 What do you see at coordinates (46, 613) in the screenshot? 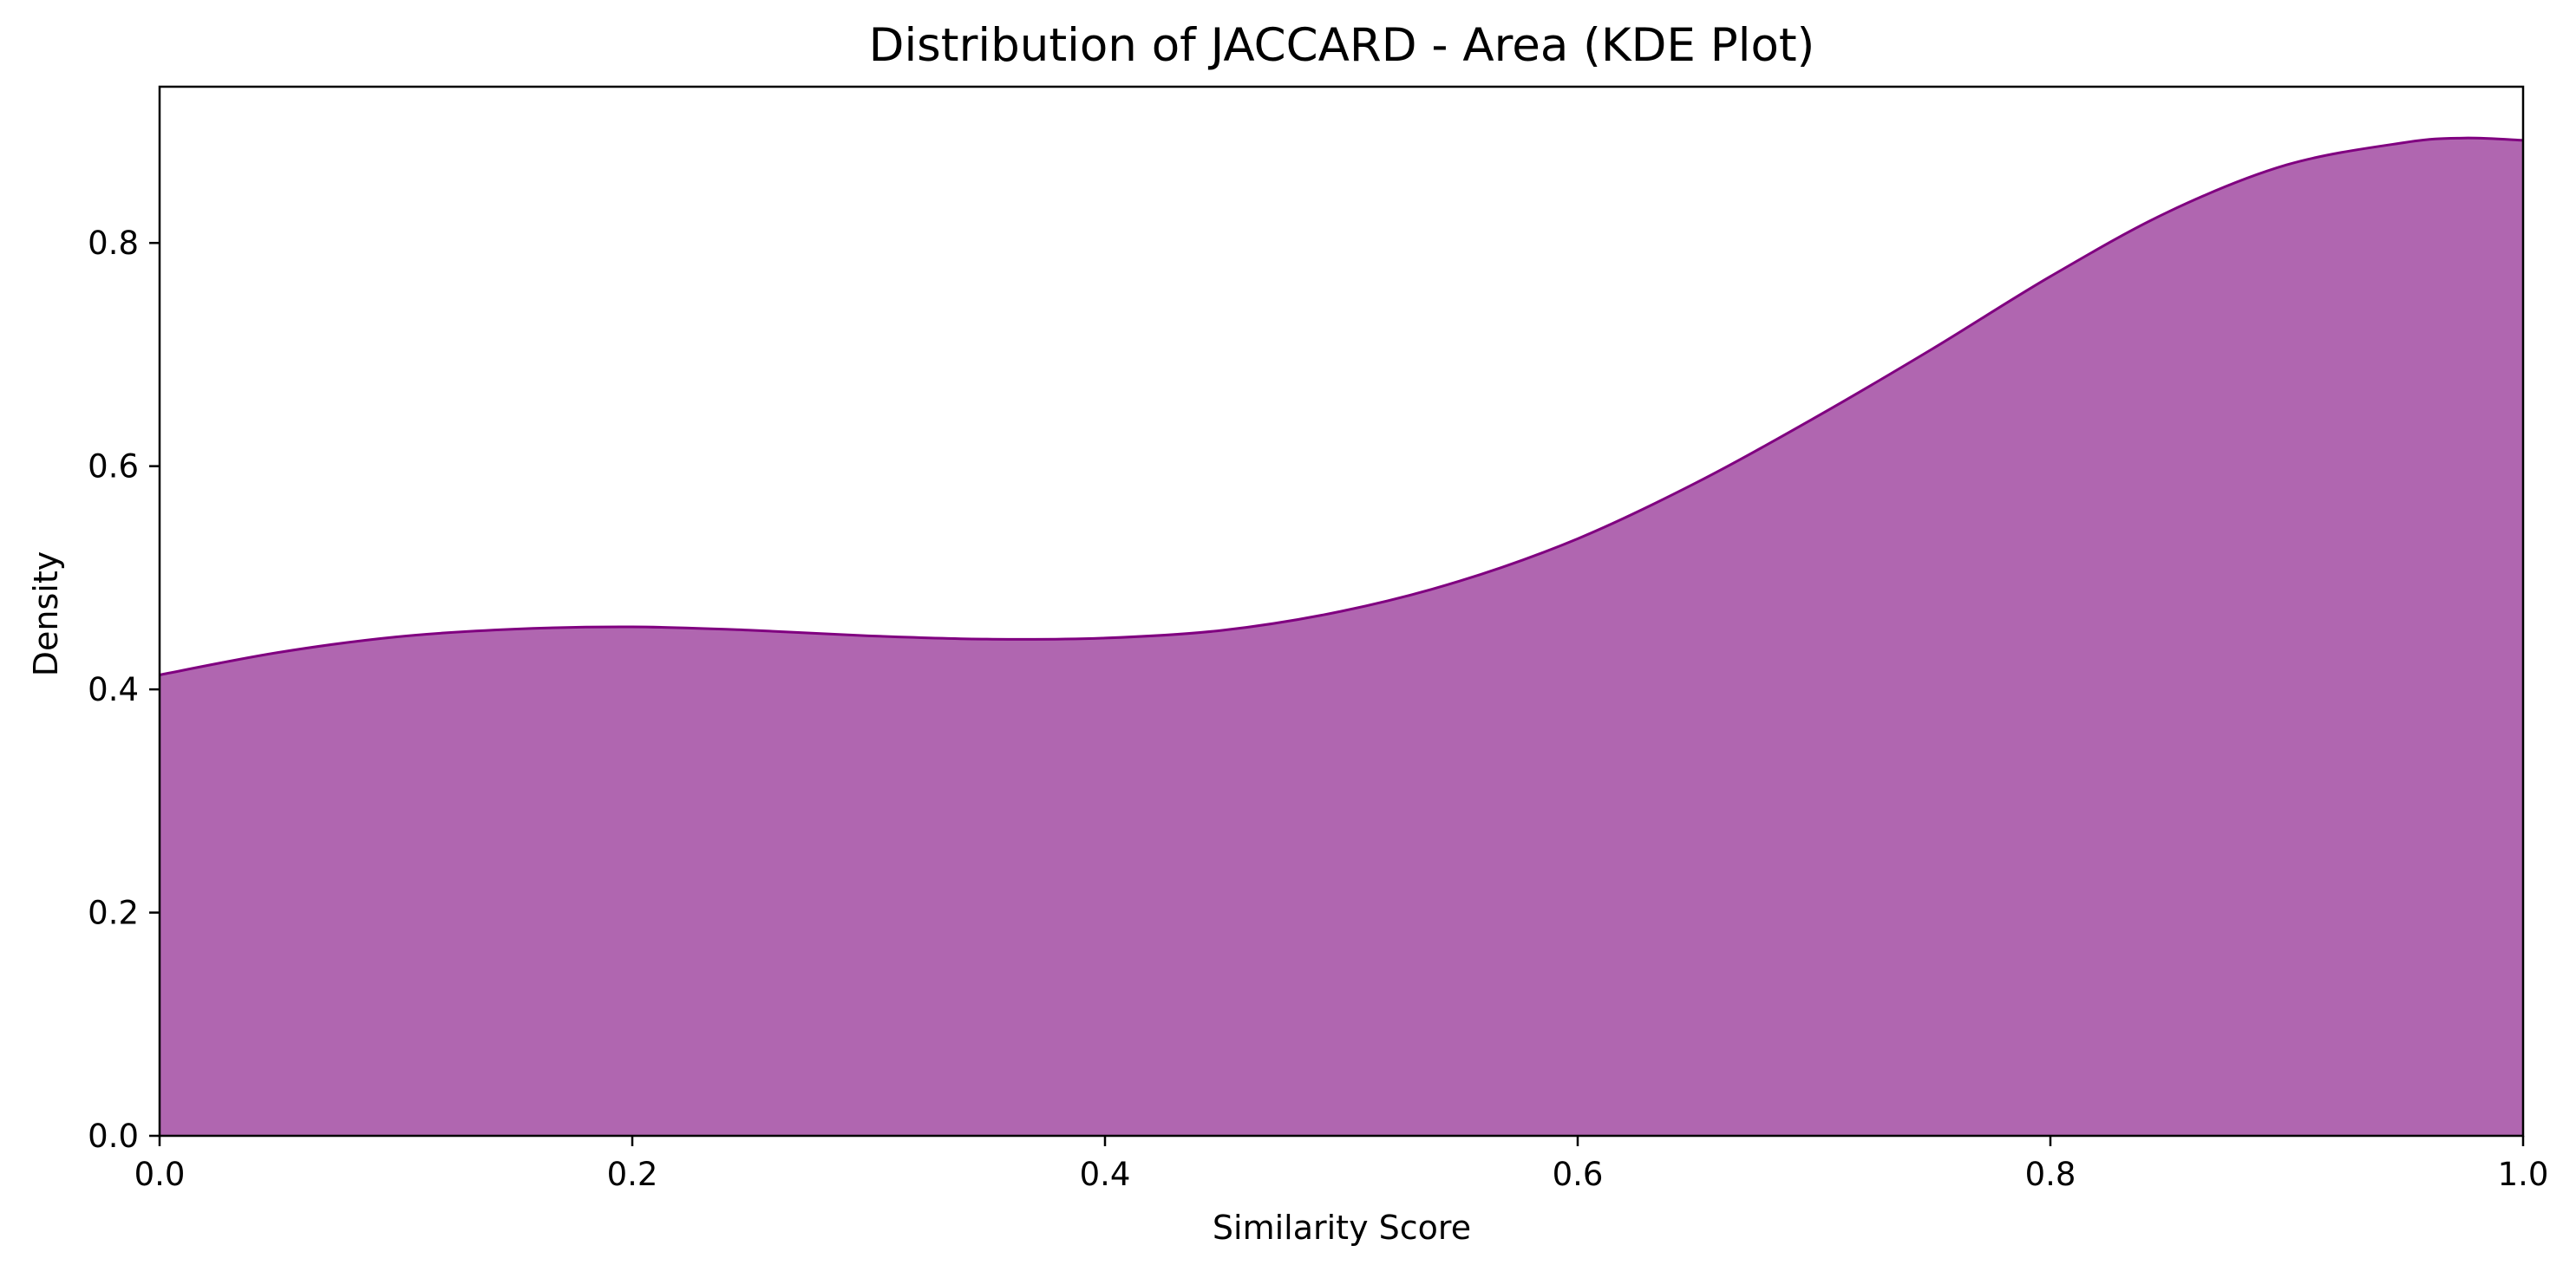
I see `y-axis-label: Density` at bounding box center [46, 613].